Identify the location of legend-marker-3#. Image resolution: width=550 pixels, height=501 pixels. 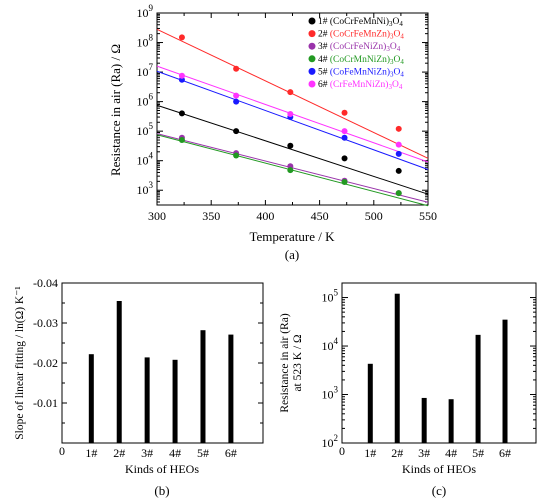
(312, 46).